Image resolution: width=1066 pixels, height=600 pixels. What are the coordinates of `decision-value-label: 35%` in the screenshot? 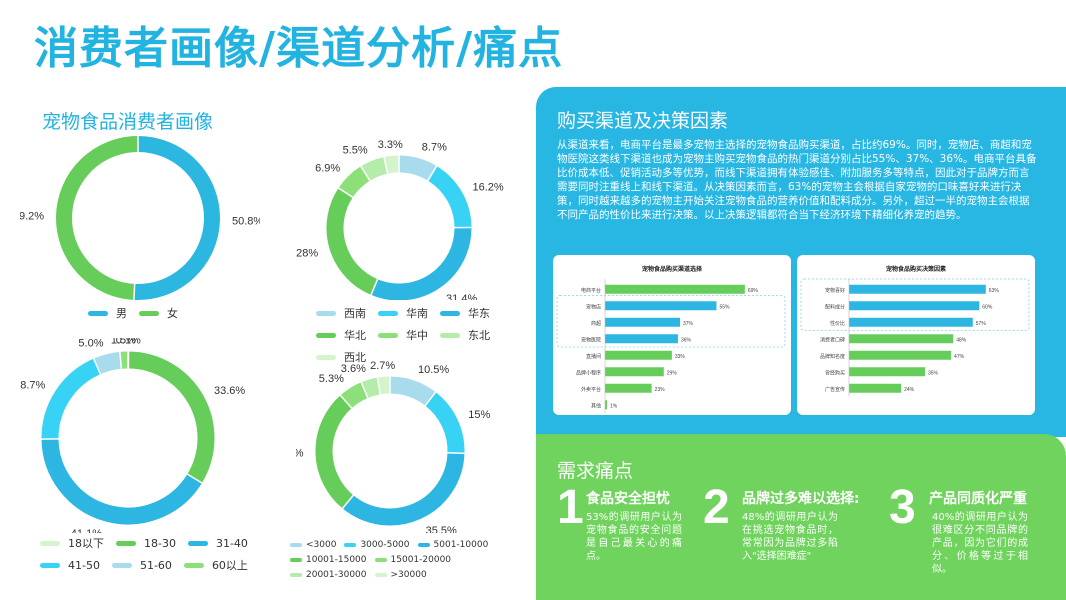 It's located at (933, 373).